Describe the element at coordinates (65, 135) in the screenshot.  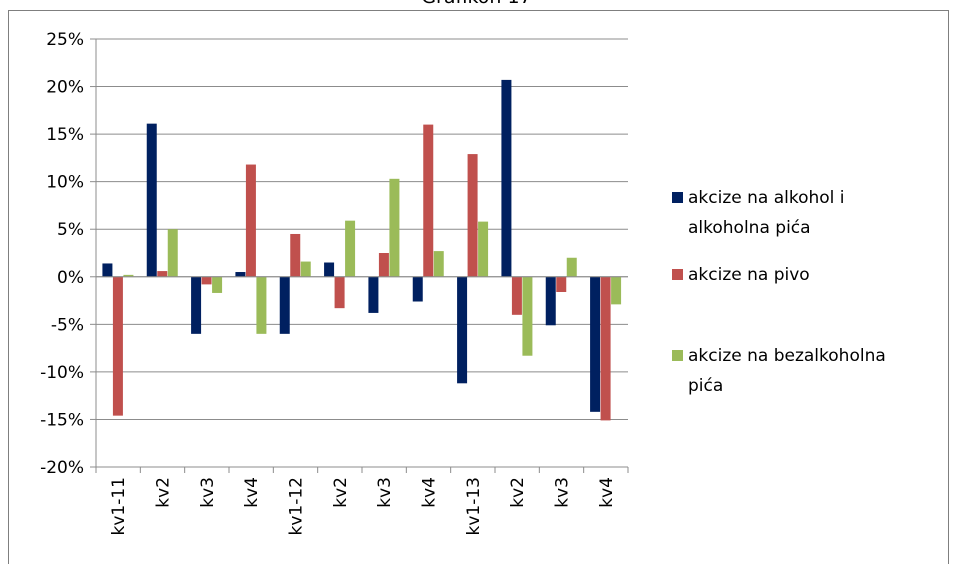
I see `y-tick-label: 15%` at that location.